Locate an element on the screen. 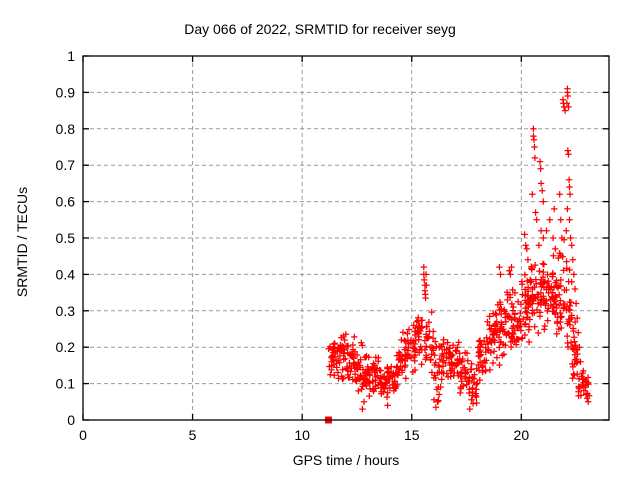 The height and width of the screenshot is (480, 640). x-tick-label: 10 is located at coordinates (302, 435).